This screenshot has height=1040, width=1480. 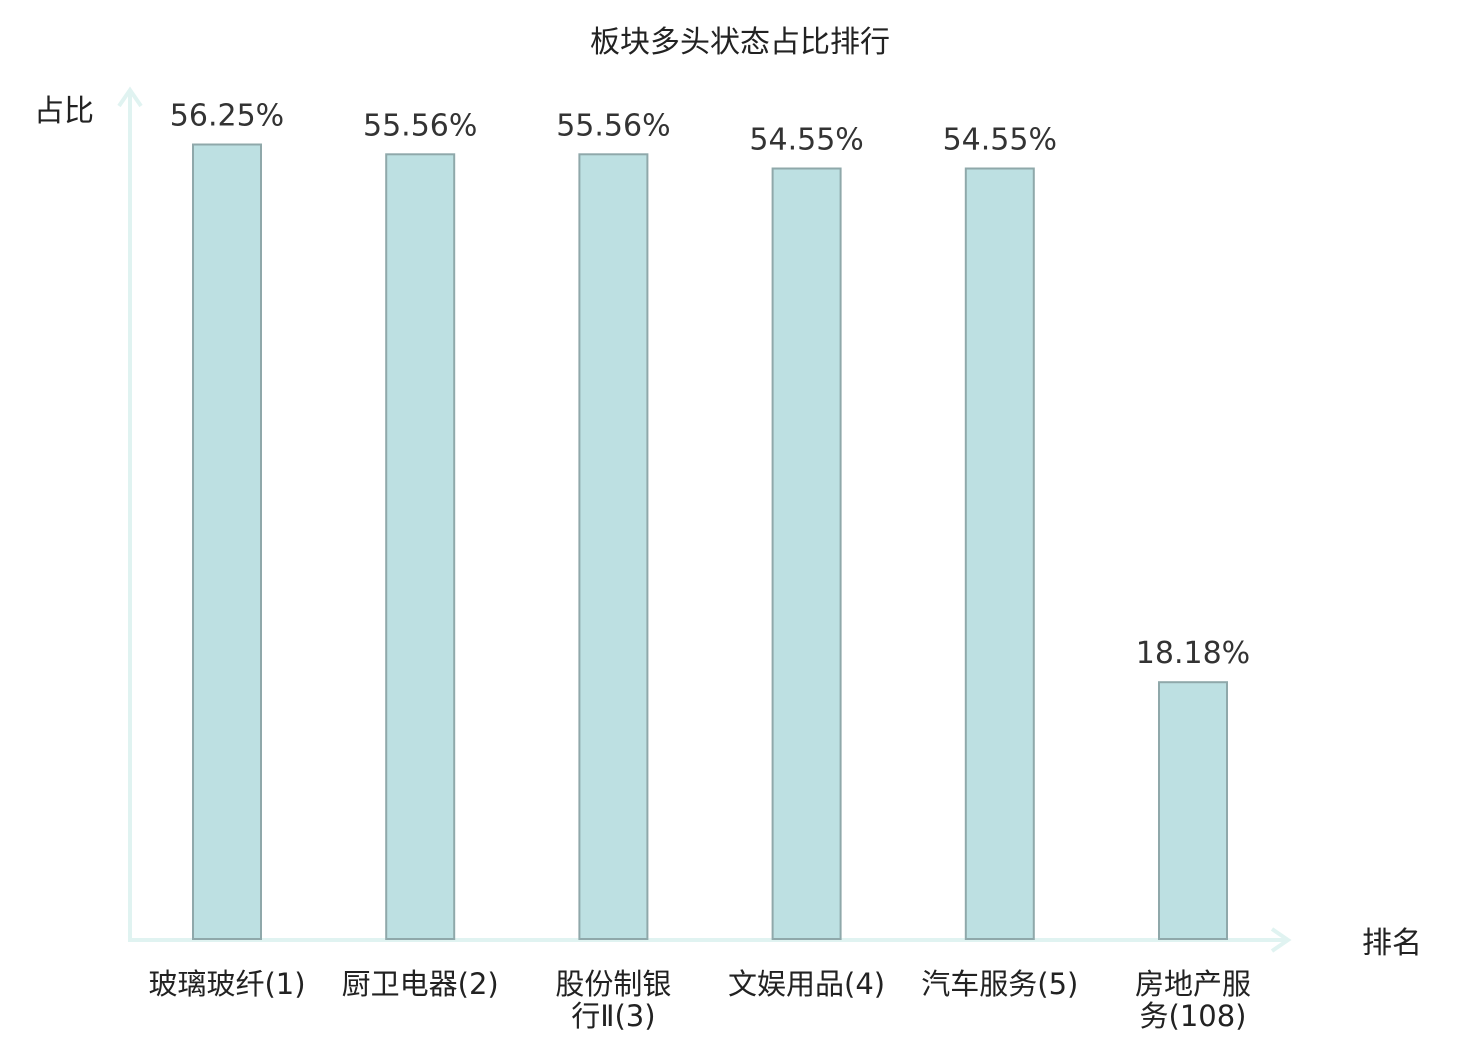 I want to click on y-axis-label: 占比, so click(x=64, y=111).